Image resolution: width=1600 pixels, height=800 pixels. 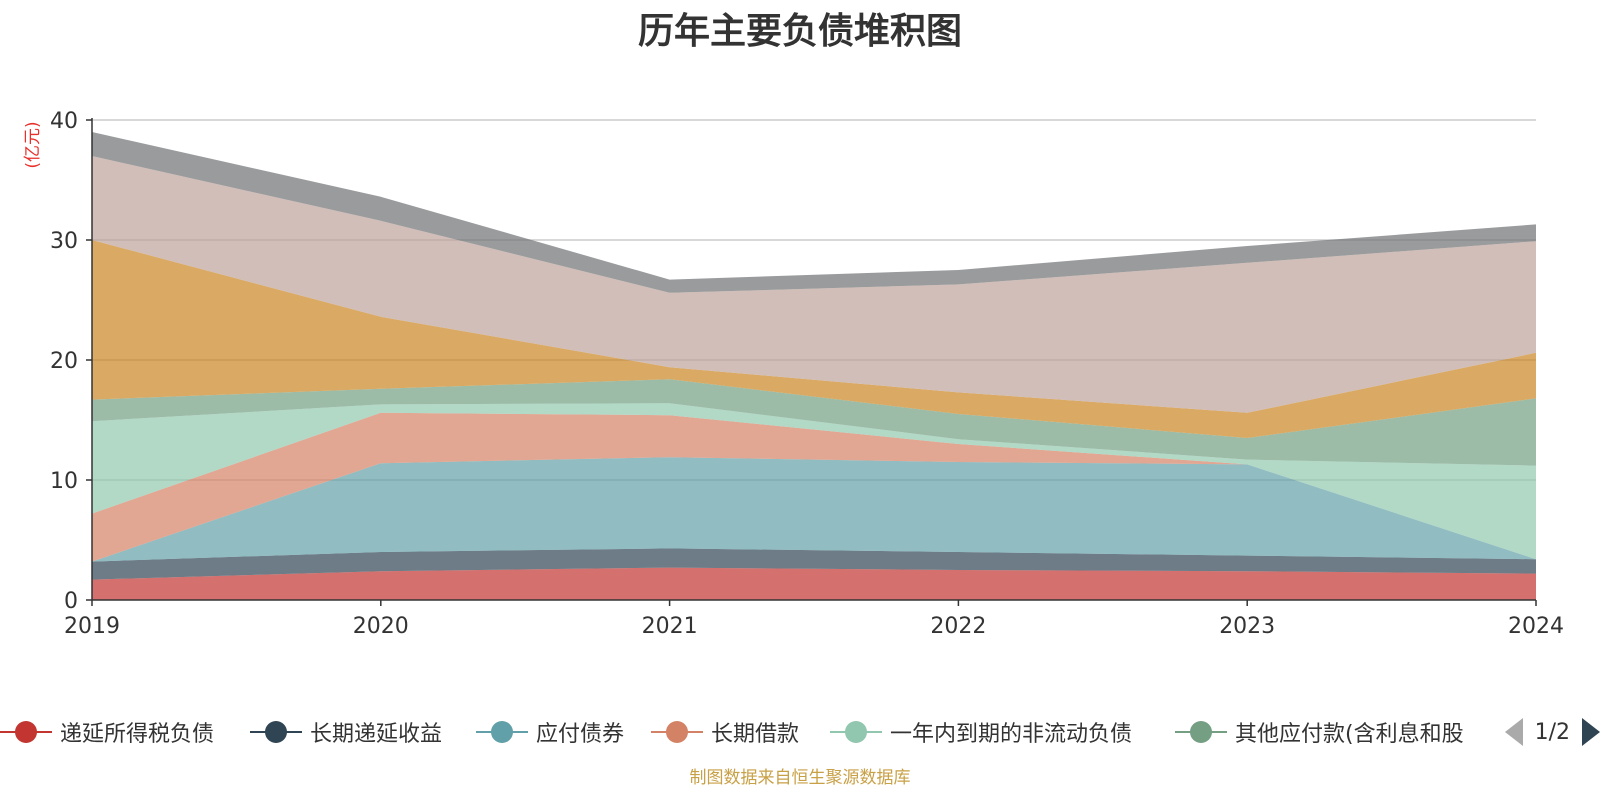 What do you see at coordinates (64, 481) in the screenshot?
I see `y-tick-label: 10` at bounding box center [64, 481].